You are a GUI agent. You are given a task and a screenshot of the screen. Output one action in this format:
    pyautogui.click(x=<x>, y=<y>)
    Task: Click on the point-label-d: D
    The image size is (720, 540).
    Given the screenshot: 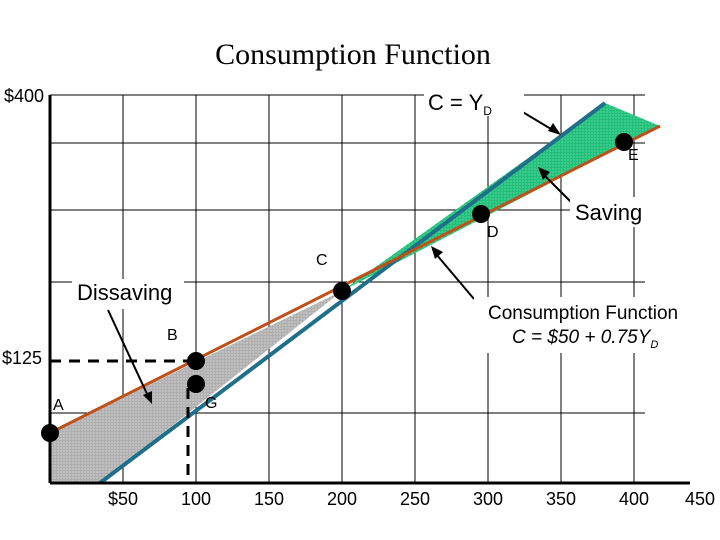 What is the action you would take?
    pyautogui.click(x=493, y=232)
    